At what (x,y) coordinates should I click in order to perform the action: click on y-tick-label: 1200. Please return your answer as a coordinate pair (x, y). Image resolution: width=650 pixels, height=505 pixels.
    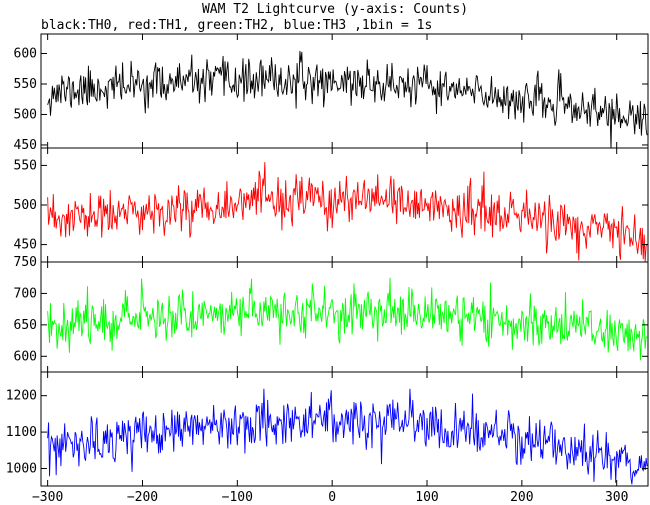
    Looking at the image, I should click on (21, 396).